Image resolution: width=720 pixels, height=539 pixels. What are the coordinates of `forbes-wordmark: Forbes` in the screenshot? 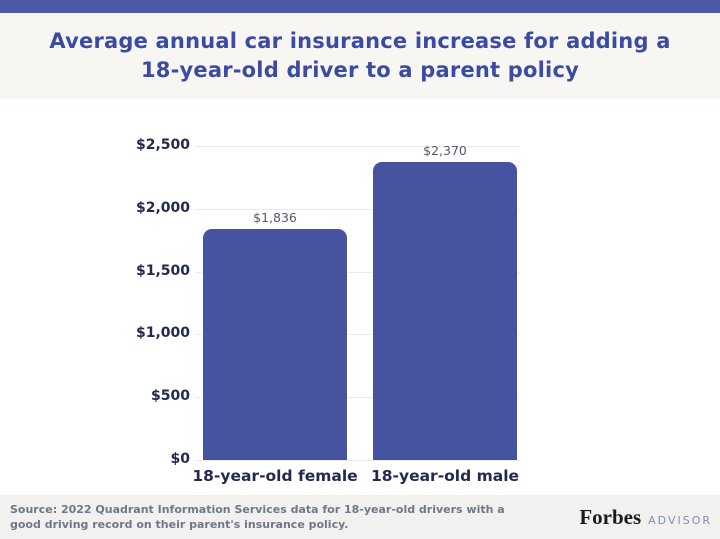 It's located at (610, 516).